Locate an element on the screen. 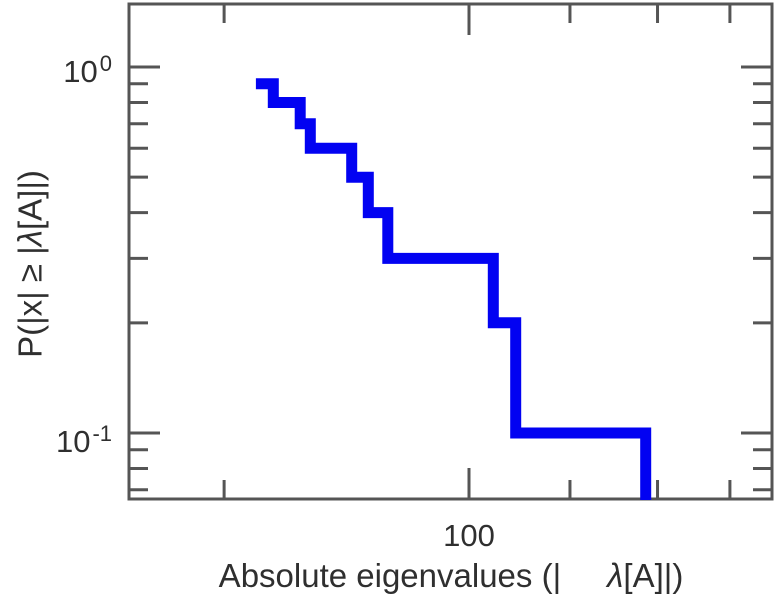  x-axis-title-text: Absolute eigenvalues (| is located at coordinates (390, 575).